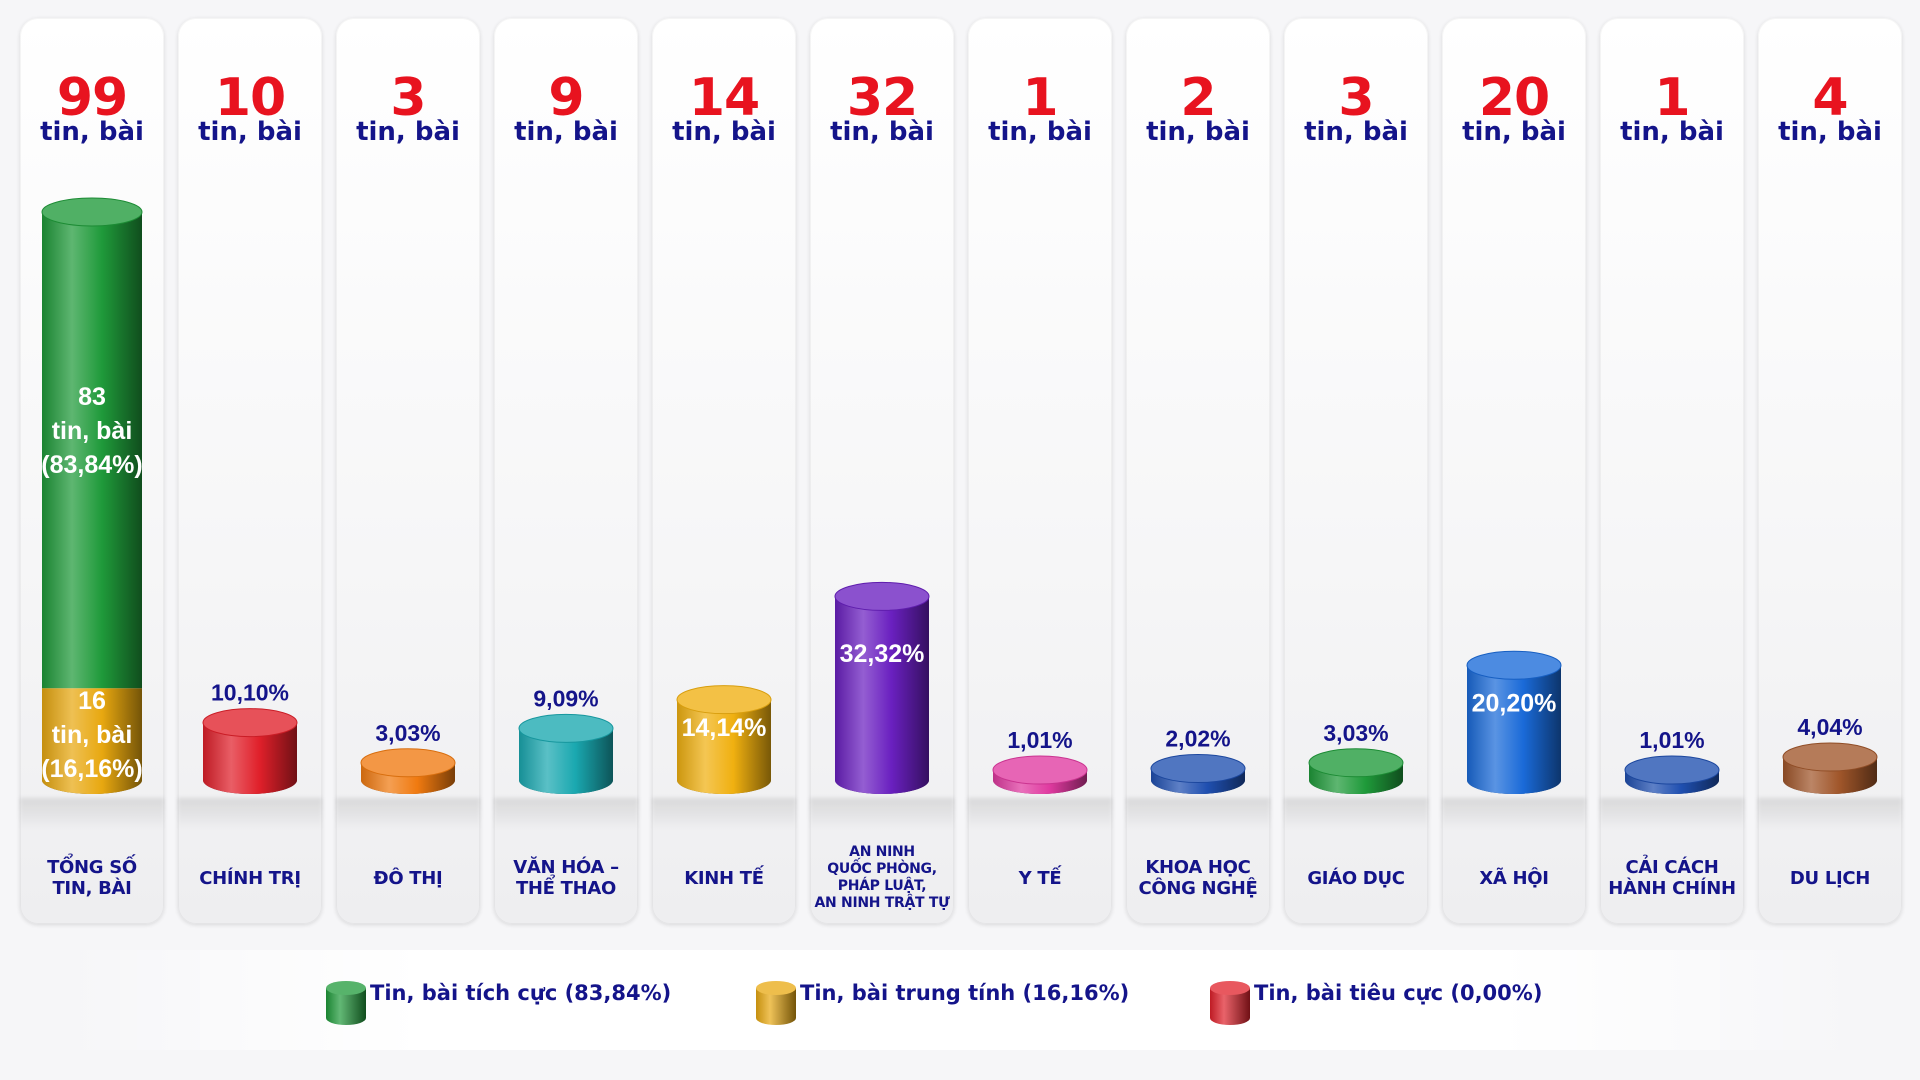  I want to click on bar-total-positive-side, so click(92, 450).